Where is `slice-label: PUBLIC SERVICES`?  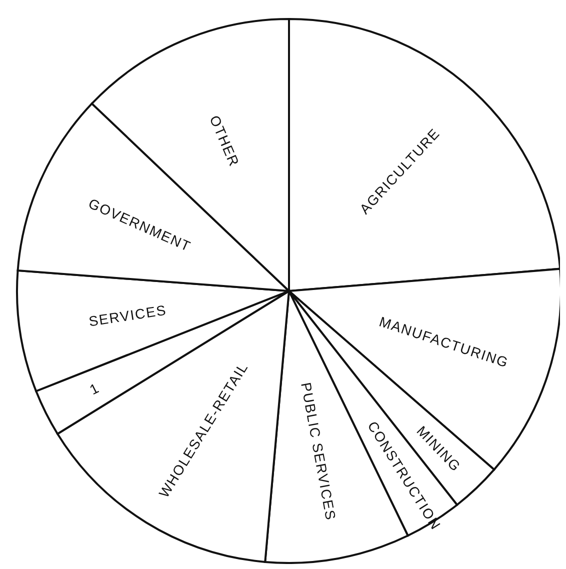
slice-label: PUBLIC SERVICES is located at coordinates (319, 451).